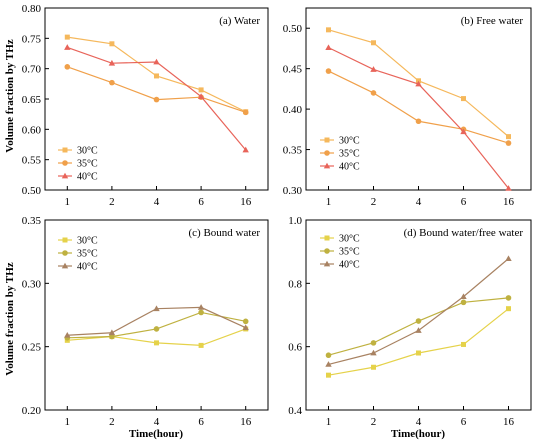 Image resolution: width=550 pixels, height=441 pixels. I want to click on y-tick-label: 0.80, so click(32, 9).